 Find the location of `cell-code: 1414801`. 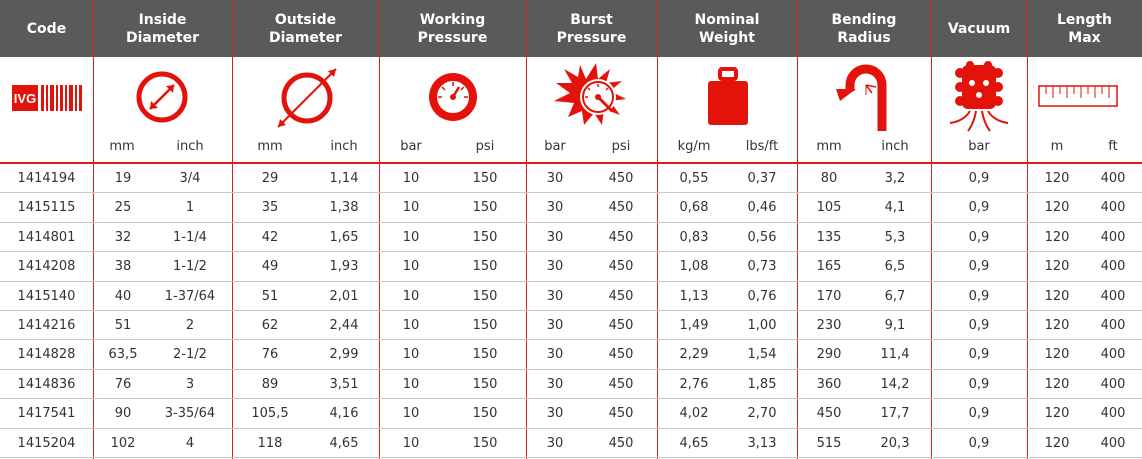

cell-code: 1414801 is located at coordinates (46, 237).